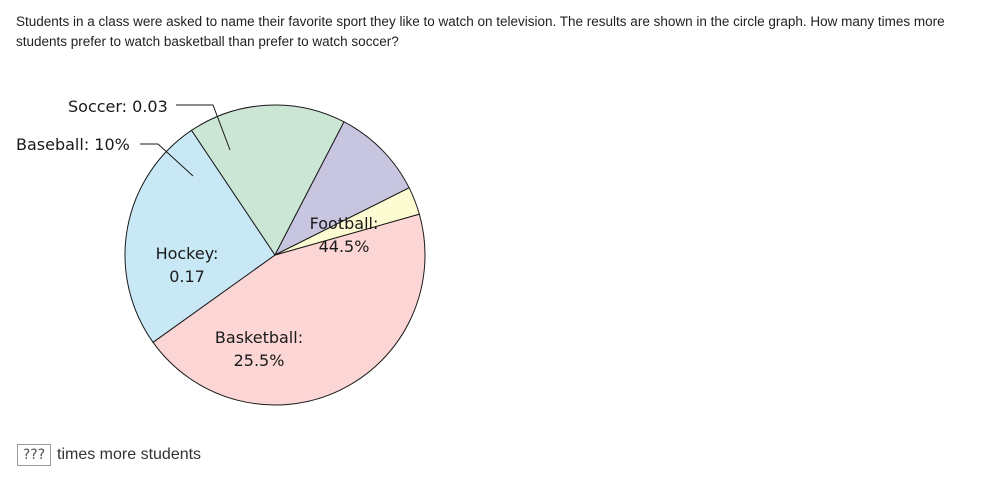 Image resolution: width=993 pixels, height=477 pixels. I want to click on slice-label-line: Football:, so click(344, 223).